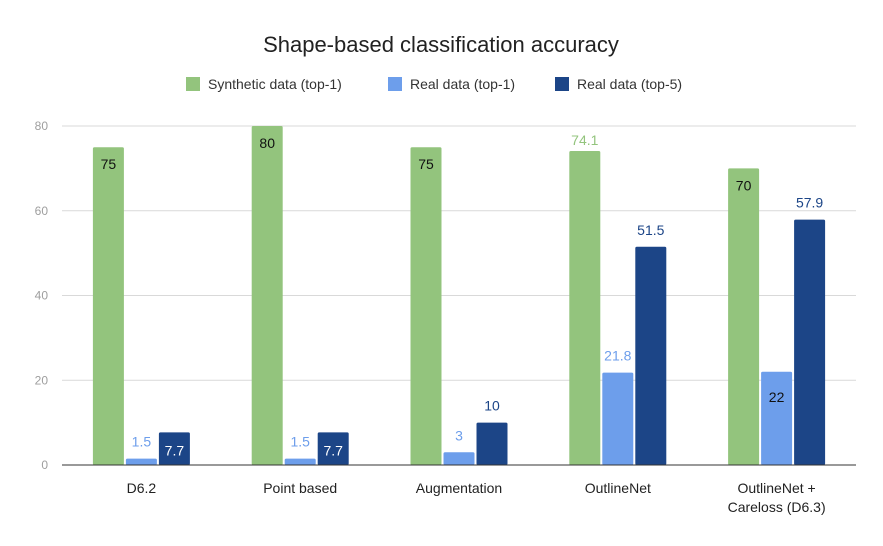  Describe the element at coordinates (777, 397) in the screenshot. I see `data-label: 22` at that location.